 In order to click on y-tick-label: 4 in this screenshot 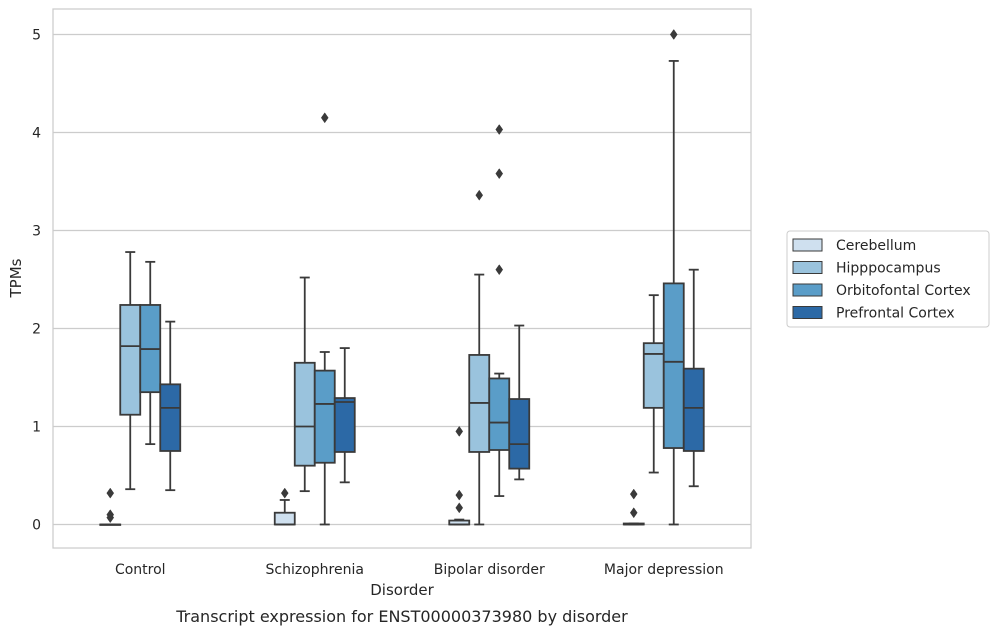, I will do `click(36, 133)`.